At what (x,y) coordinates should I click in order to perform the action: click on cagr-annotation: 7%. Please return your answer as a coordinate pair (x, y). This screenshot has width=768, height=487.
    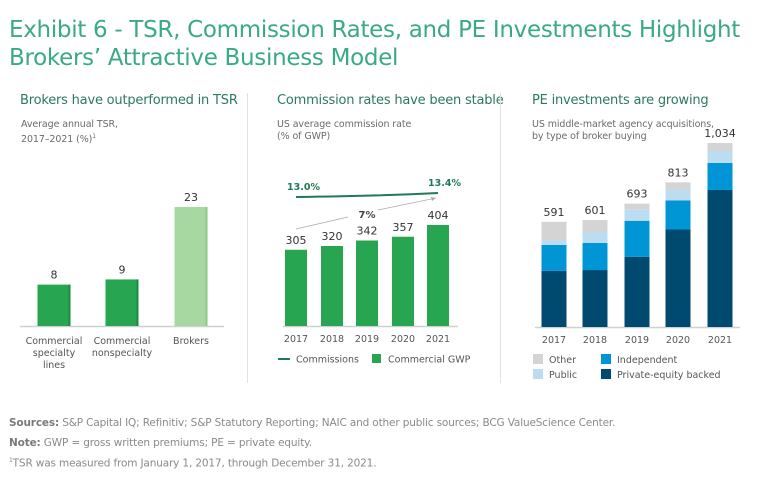
    Looking at the image, I should click on (367, 215).